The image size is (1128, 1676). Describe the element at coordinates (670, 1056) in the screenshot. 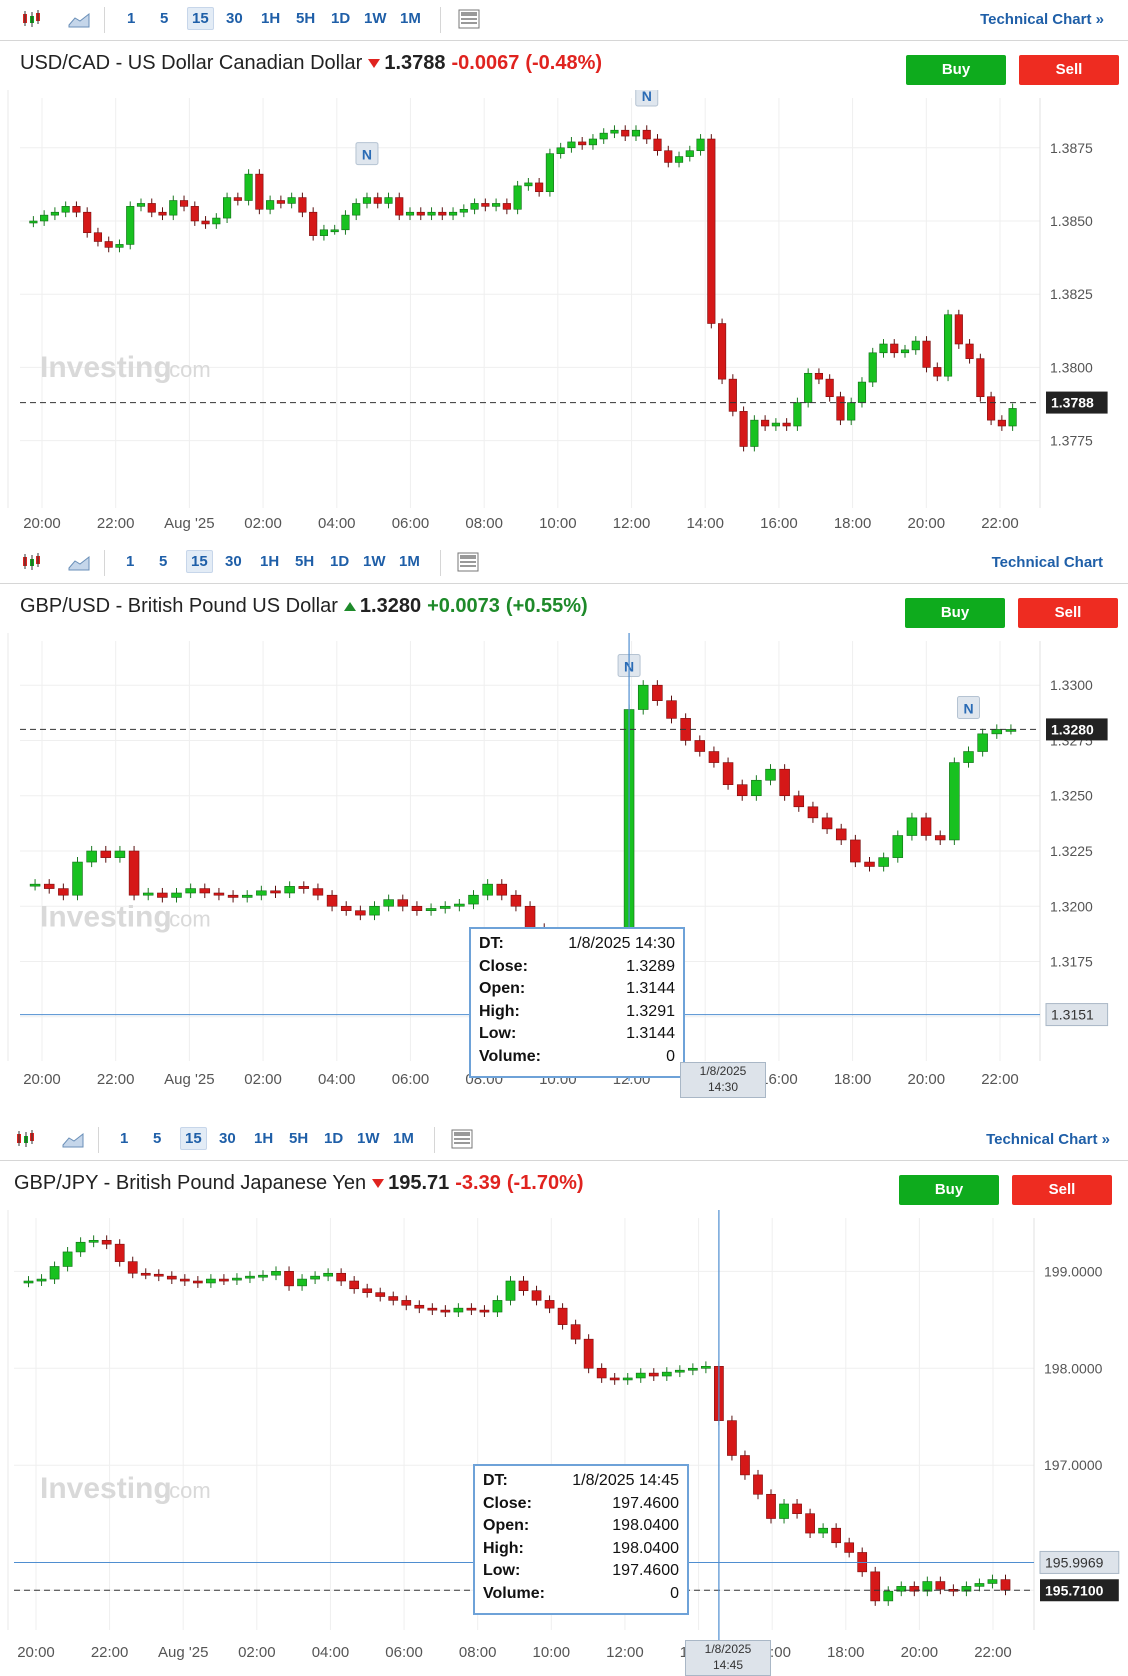

I see `tooltip-value: 0` at that location.